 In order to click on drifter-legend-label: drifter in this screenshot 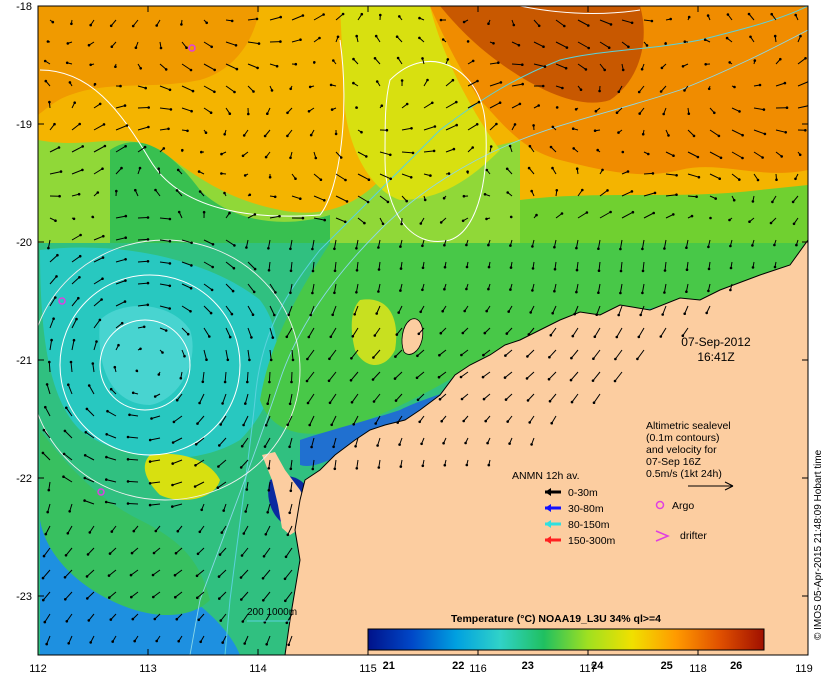, I will do `click(693, 536)`.